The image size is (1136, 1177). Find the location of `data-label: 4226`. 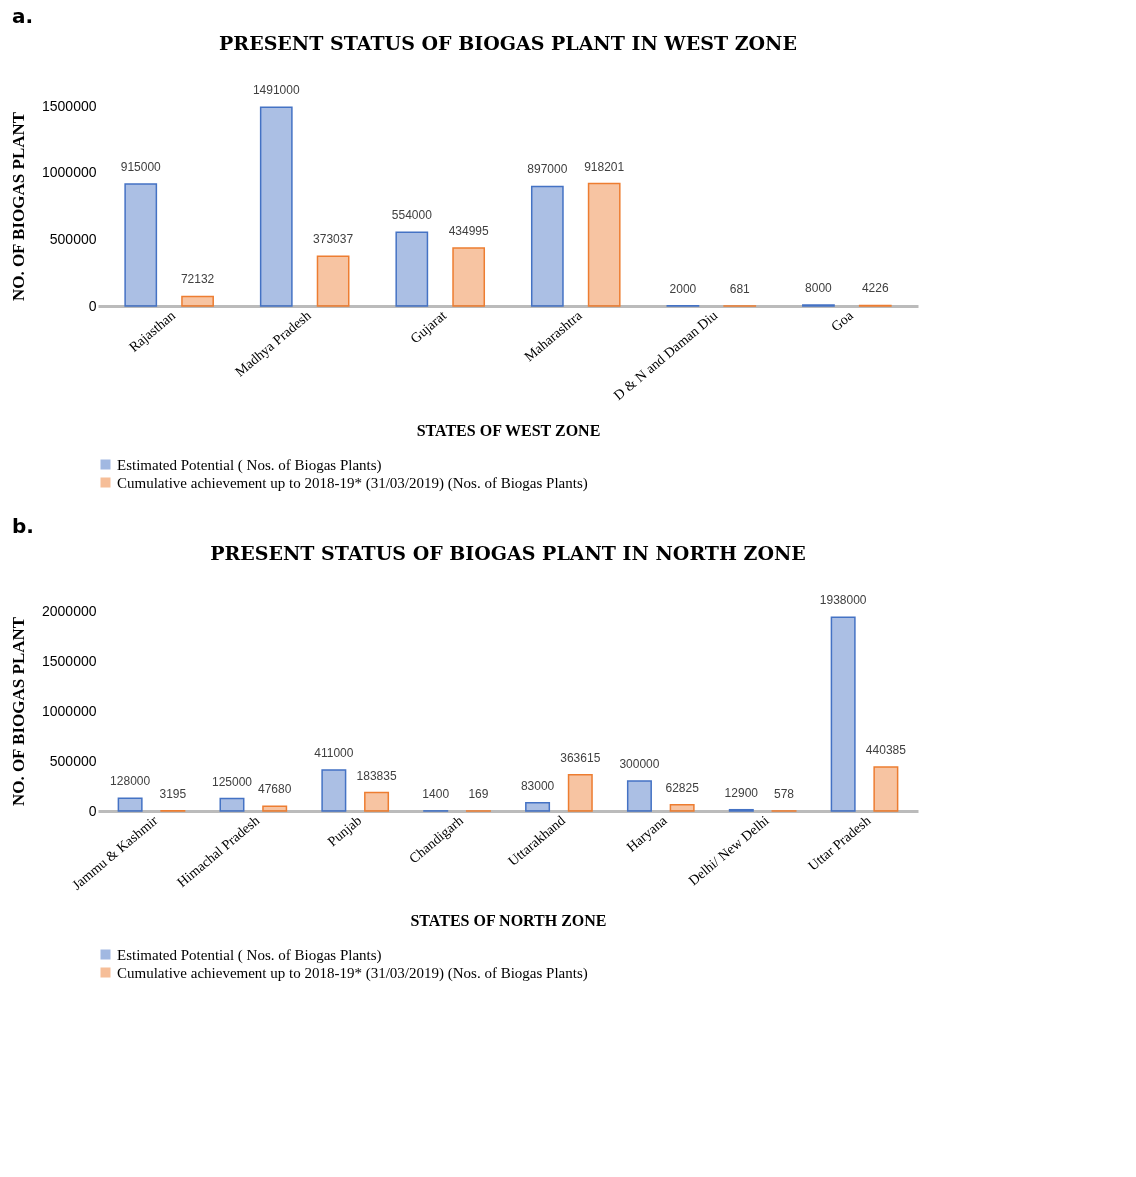

data-label: 4226 is located at coordinates (875, 288).